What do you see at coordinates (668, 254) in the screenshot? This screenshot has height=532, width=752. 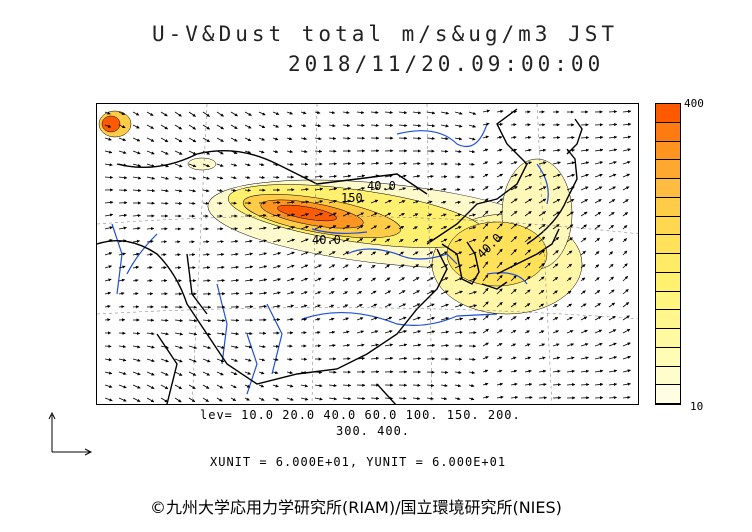 I see `colorbar` at bounding box center [668, 254].